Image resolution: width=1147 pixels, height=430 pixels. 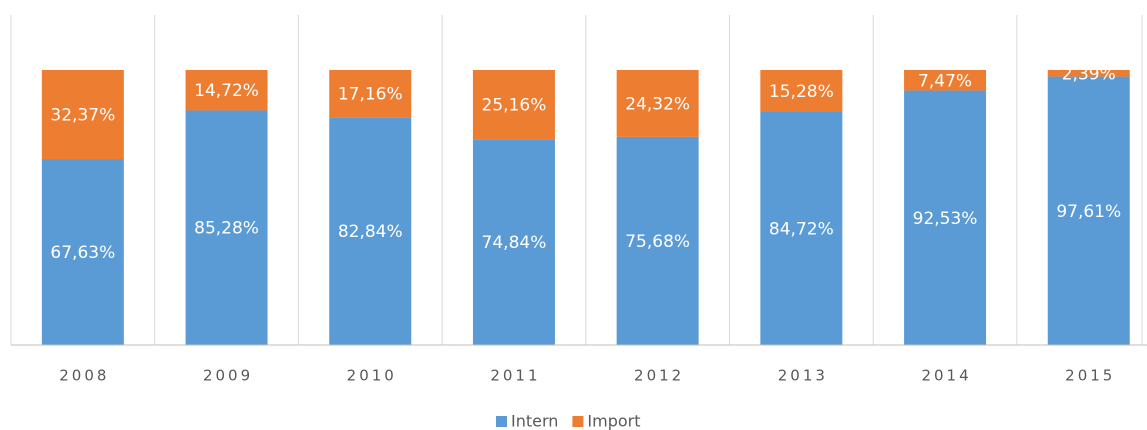 I want to click on x-tick-label: 2011, so click(x=515, y=376).